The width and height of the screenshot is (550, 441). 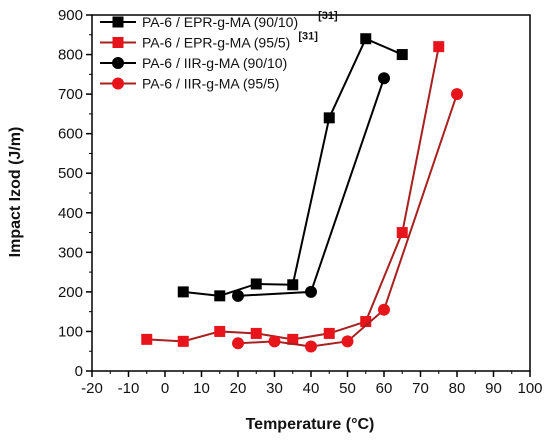 I want to click on x-tick-label: 100, so click(x=529, y=388).